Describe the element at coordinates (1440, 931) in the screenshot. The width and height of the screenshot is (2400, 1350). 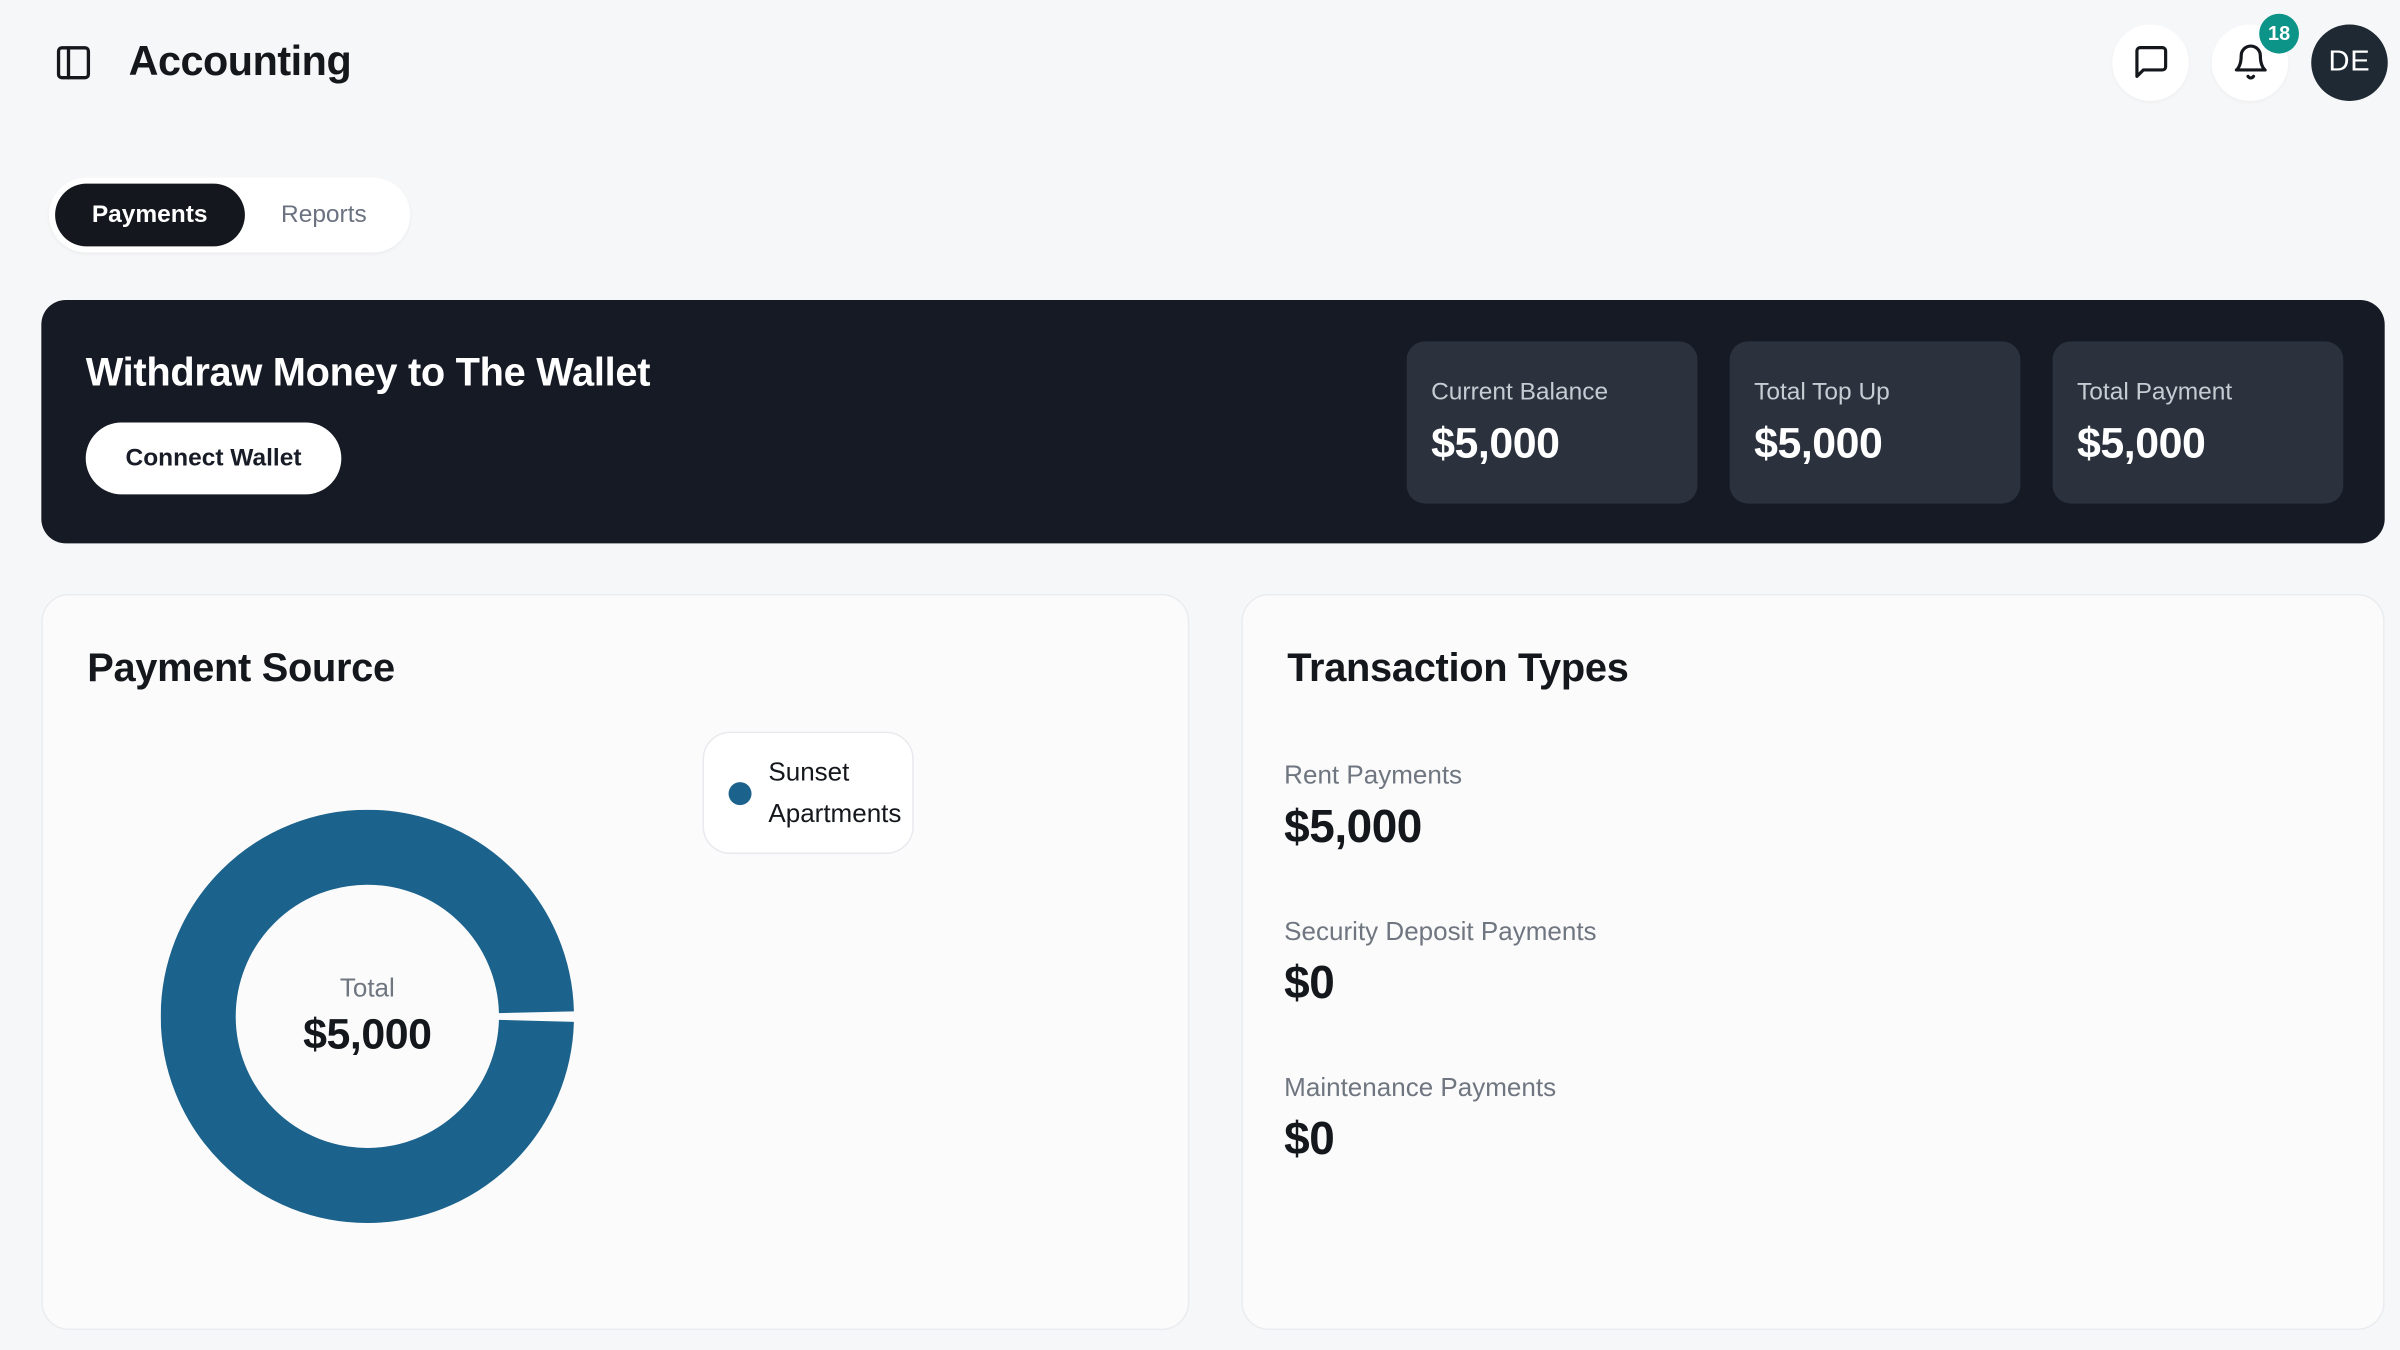
I see `metric-label: Security Deposit Payments` at that location.